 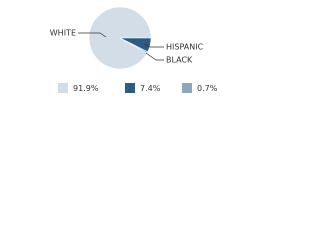 I want to click on legend-label: 7.4%, so click(x=150, y=88).